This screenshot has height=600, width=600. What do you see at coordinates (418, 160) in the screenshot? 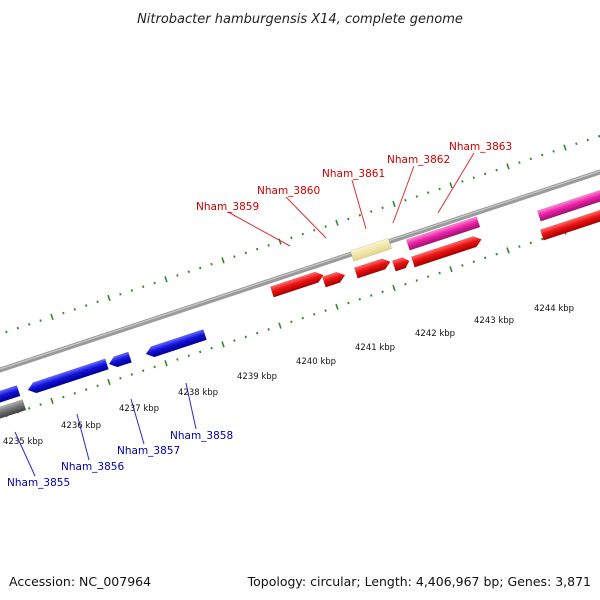
I see `gene-label-forward: Nham_3862` at bounding box center [418, 160].